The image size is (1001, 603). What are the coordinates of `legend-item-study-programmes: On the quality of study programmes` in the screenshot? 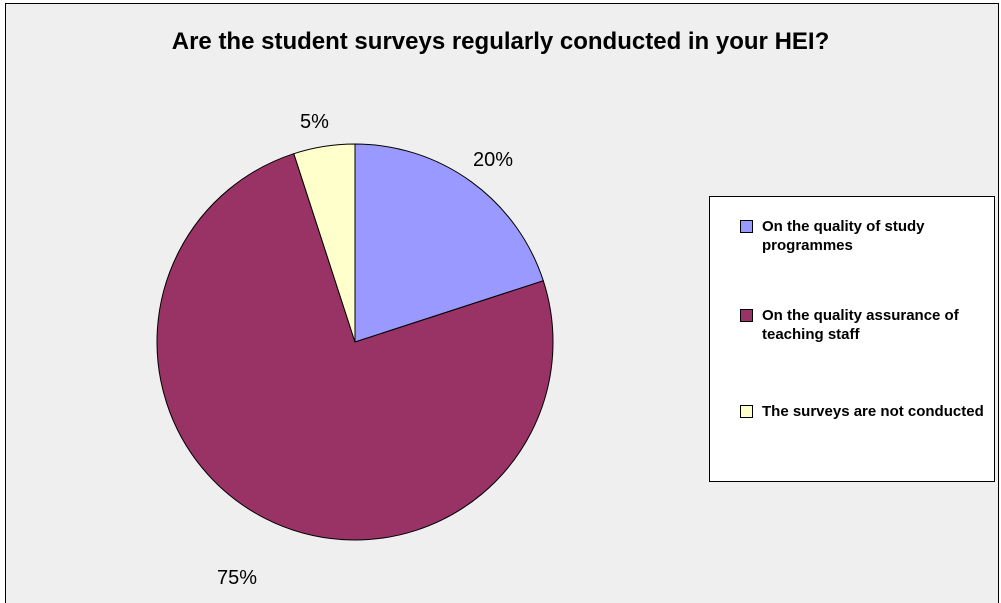 It's located at (870, 236).